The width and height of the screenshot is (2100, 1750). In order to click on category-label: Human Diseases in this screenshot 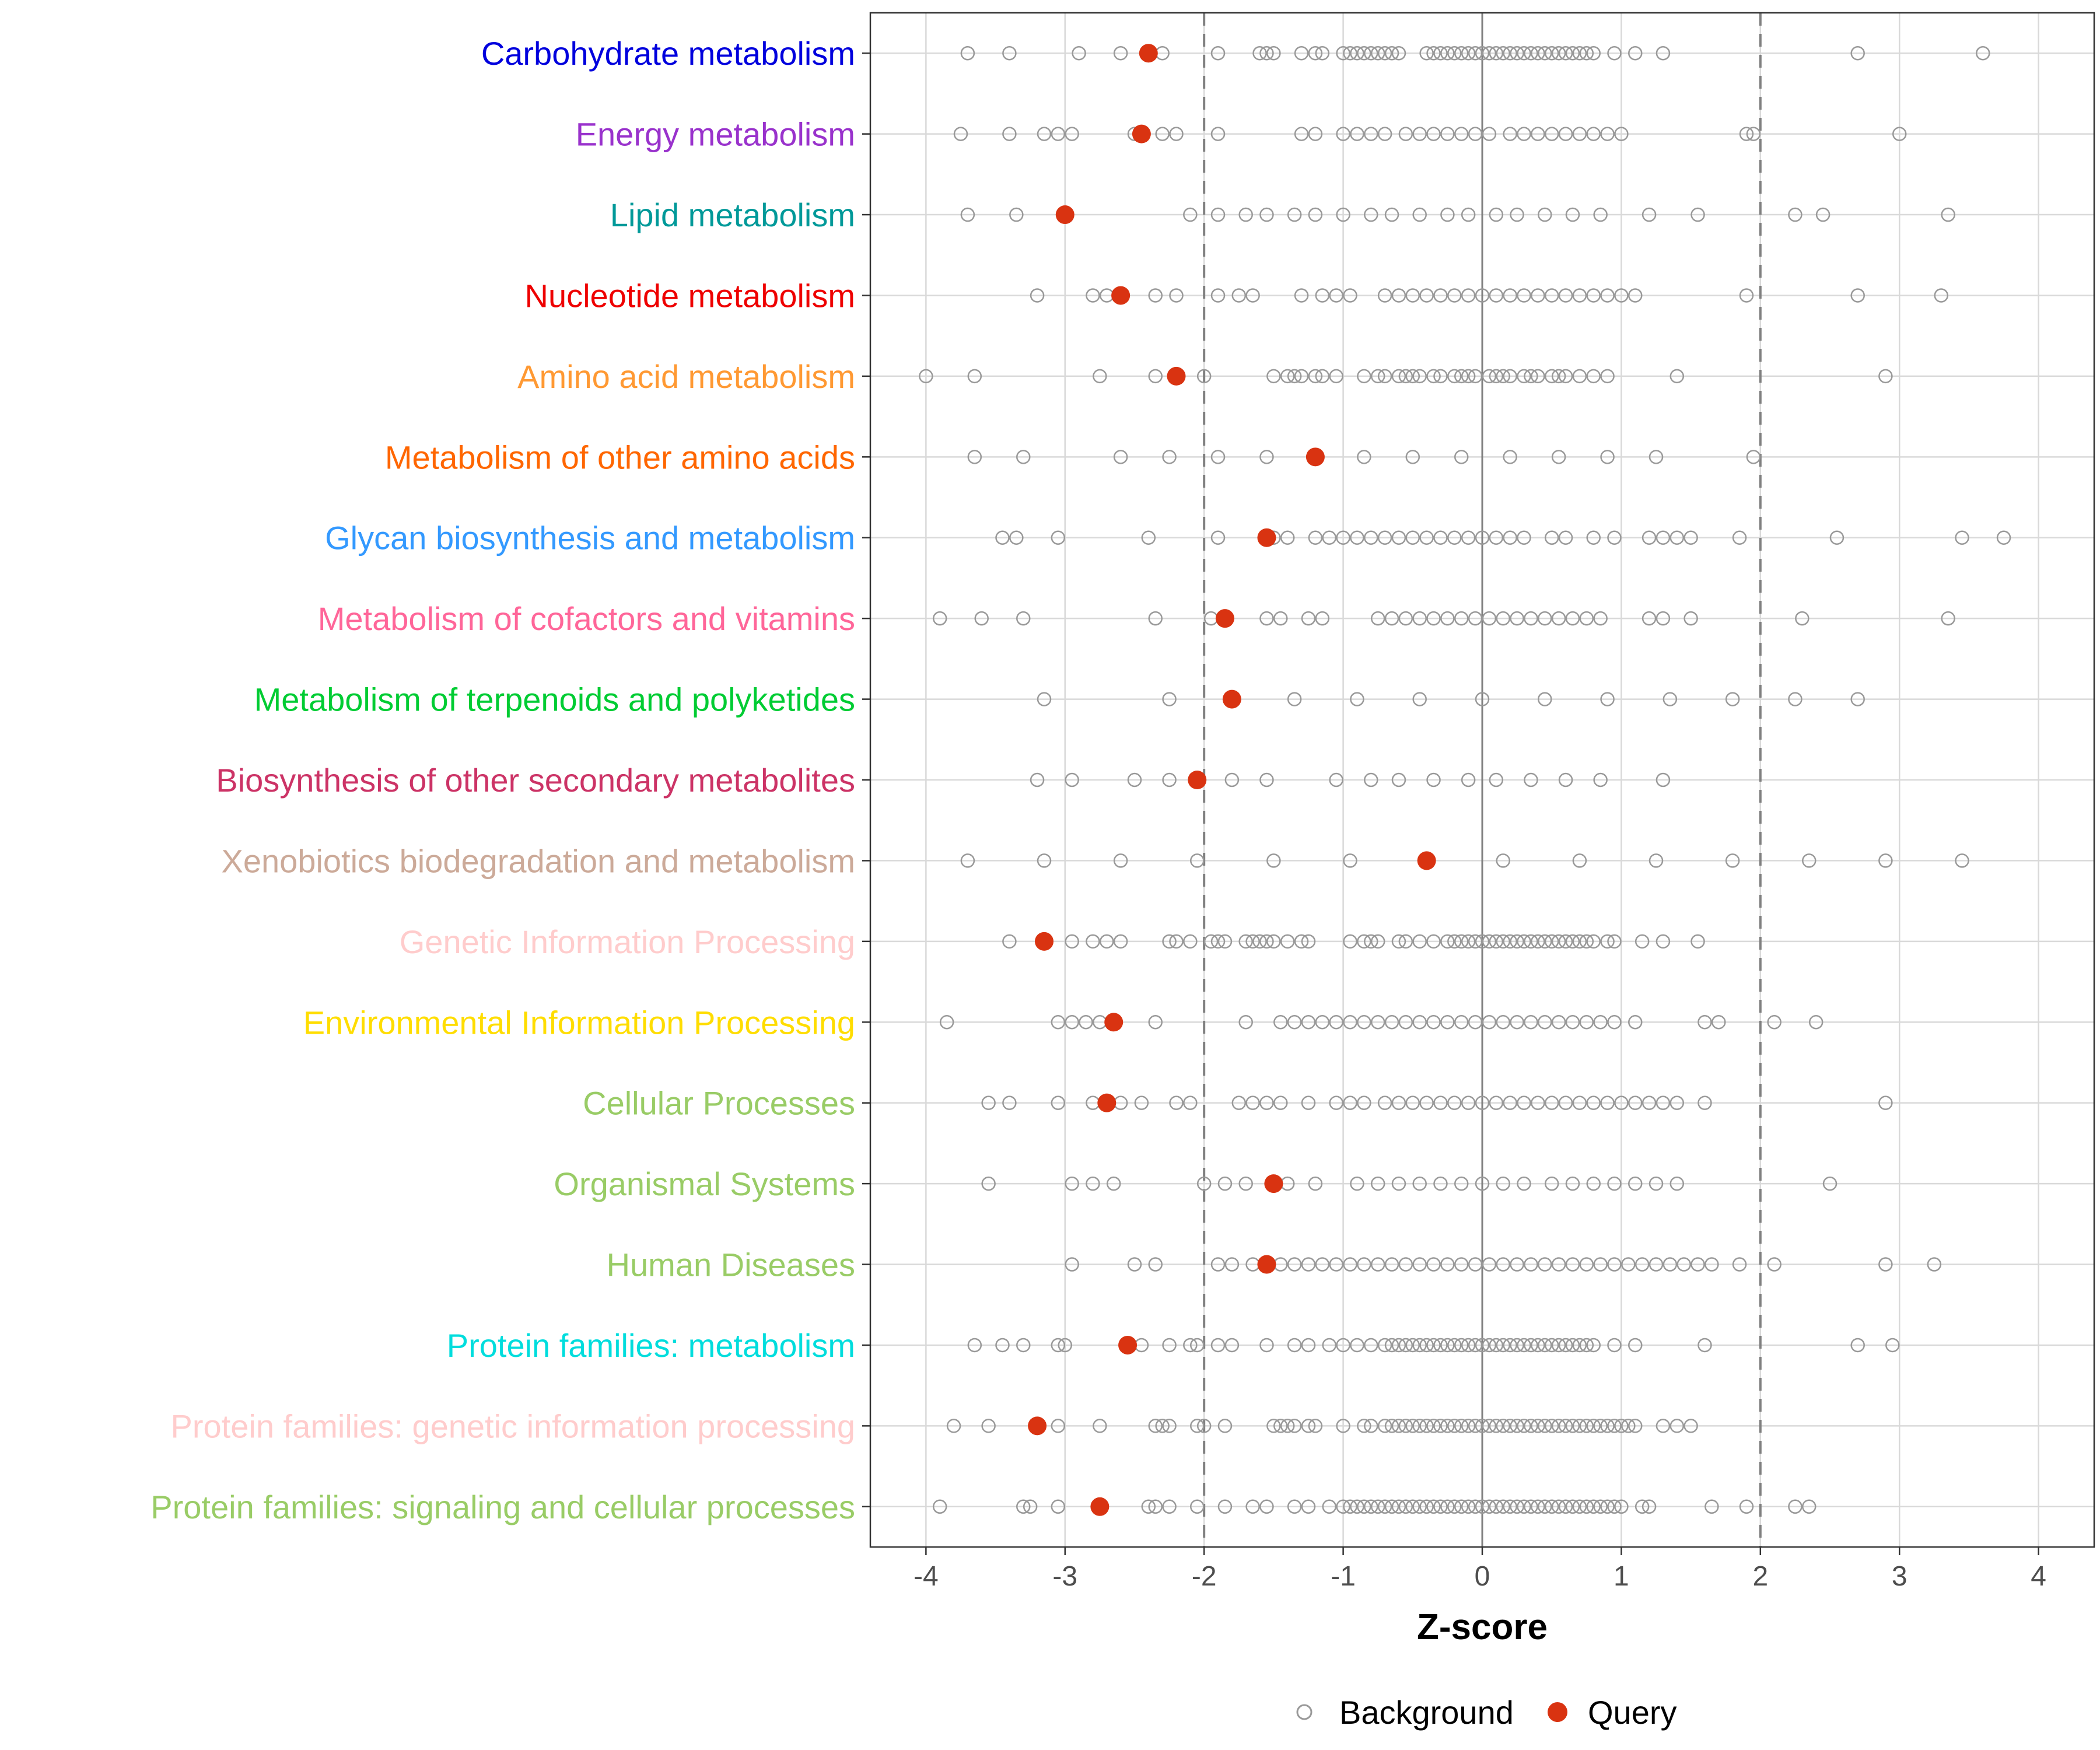, I will do `click(731, 1265)`.